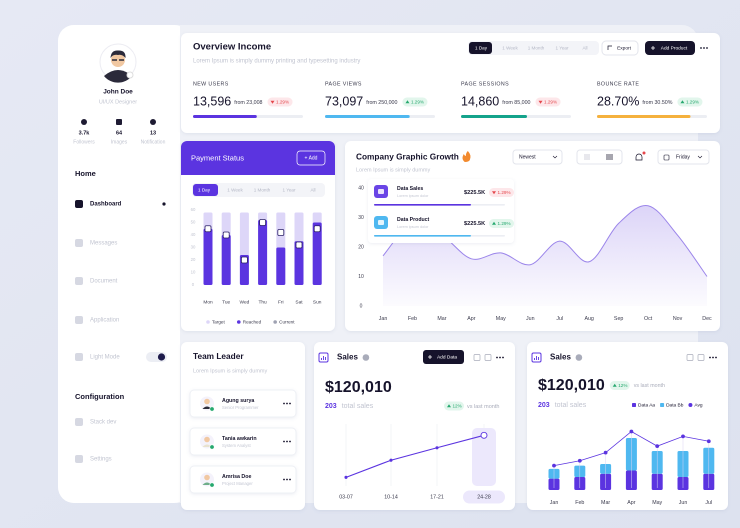 This screenshot has width=740, height=528. What do you see at coordinates (447, 358) in the screenshot?
I see `add-data-label: Add Data` at bounding box center [447, 358].